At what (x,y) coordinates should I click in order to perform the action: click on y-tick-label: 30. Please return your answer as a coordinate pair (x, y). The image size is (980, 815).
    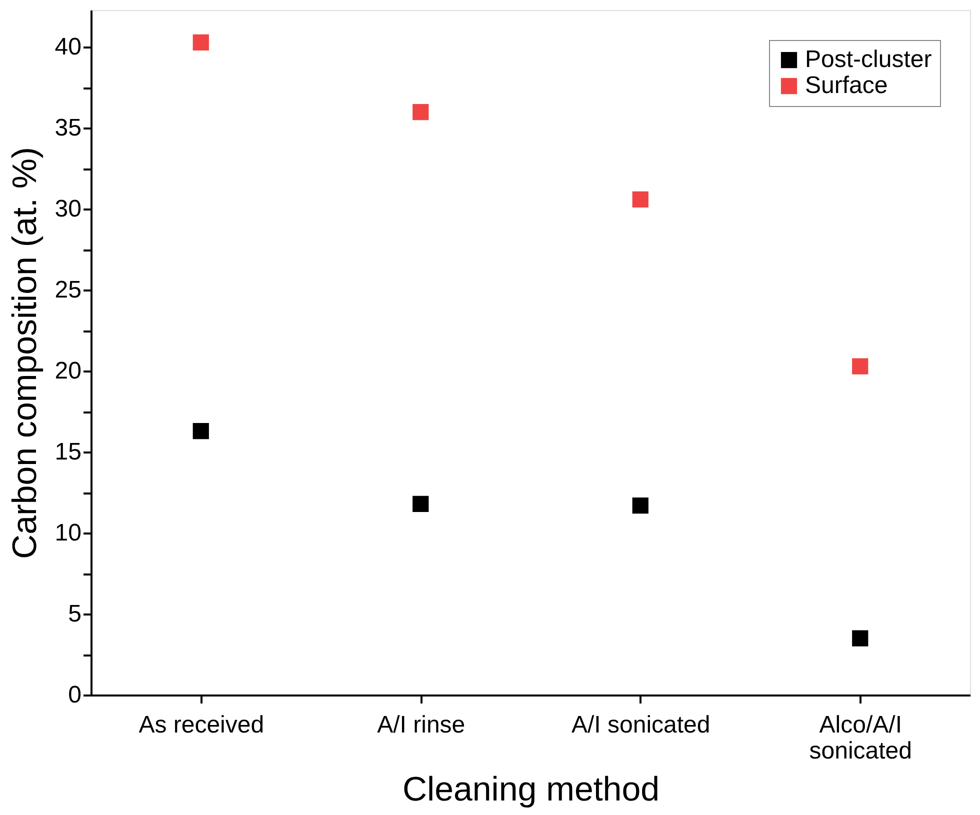
    Looking at the image, I should click on (68, 209).